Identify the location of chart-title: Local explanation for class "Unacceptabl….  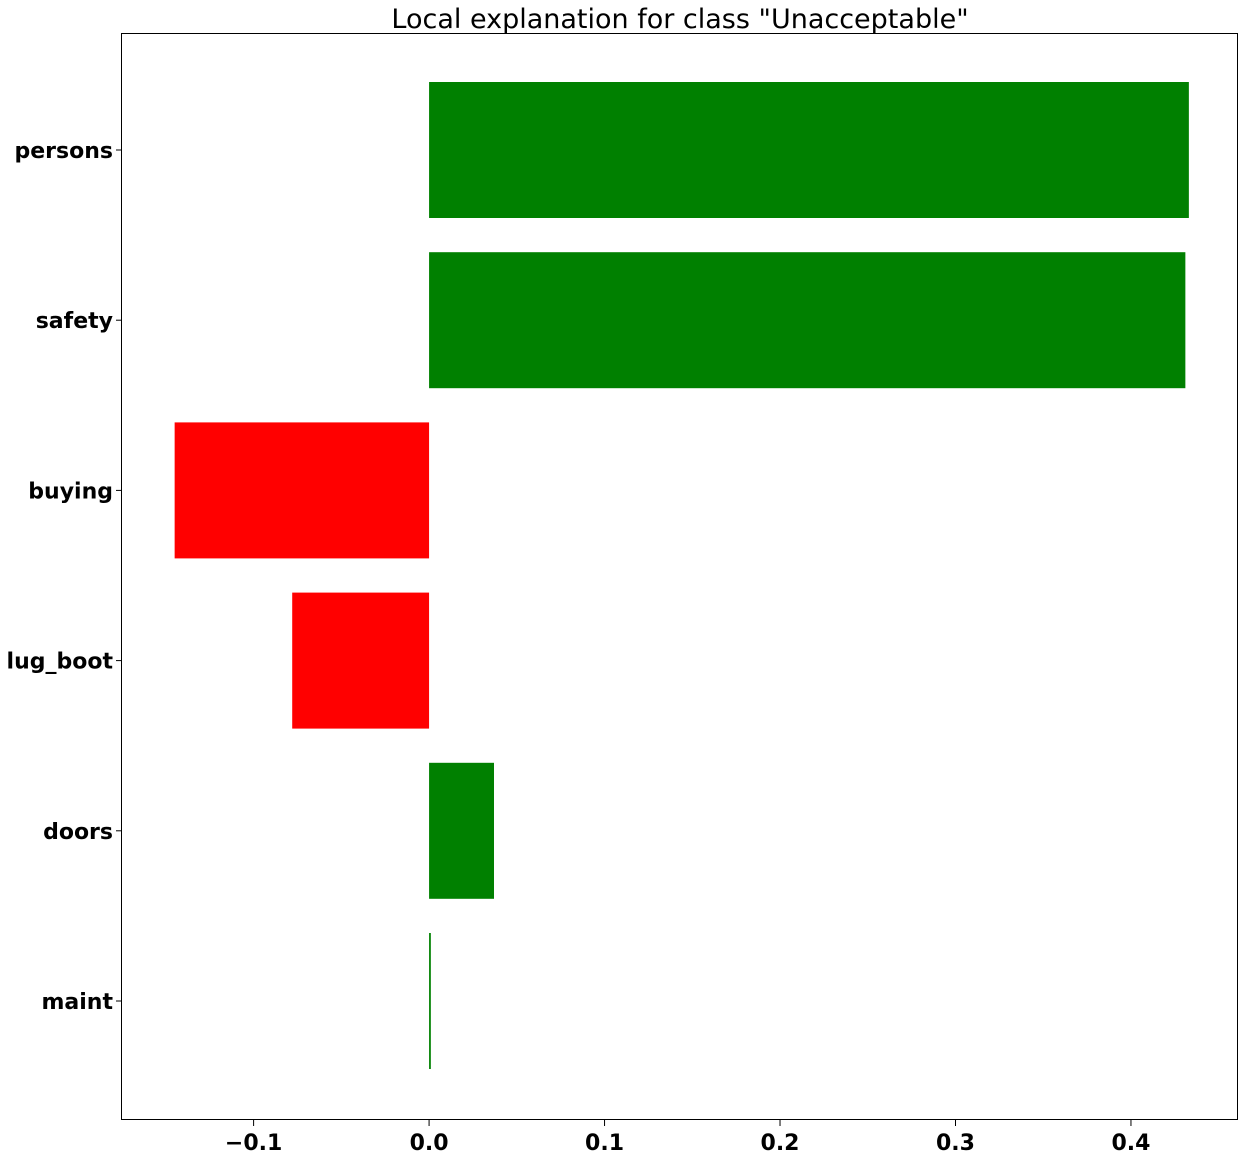
(679, 19).